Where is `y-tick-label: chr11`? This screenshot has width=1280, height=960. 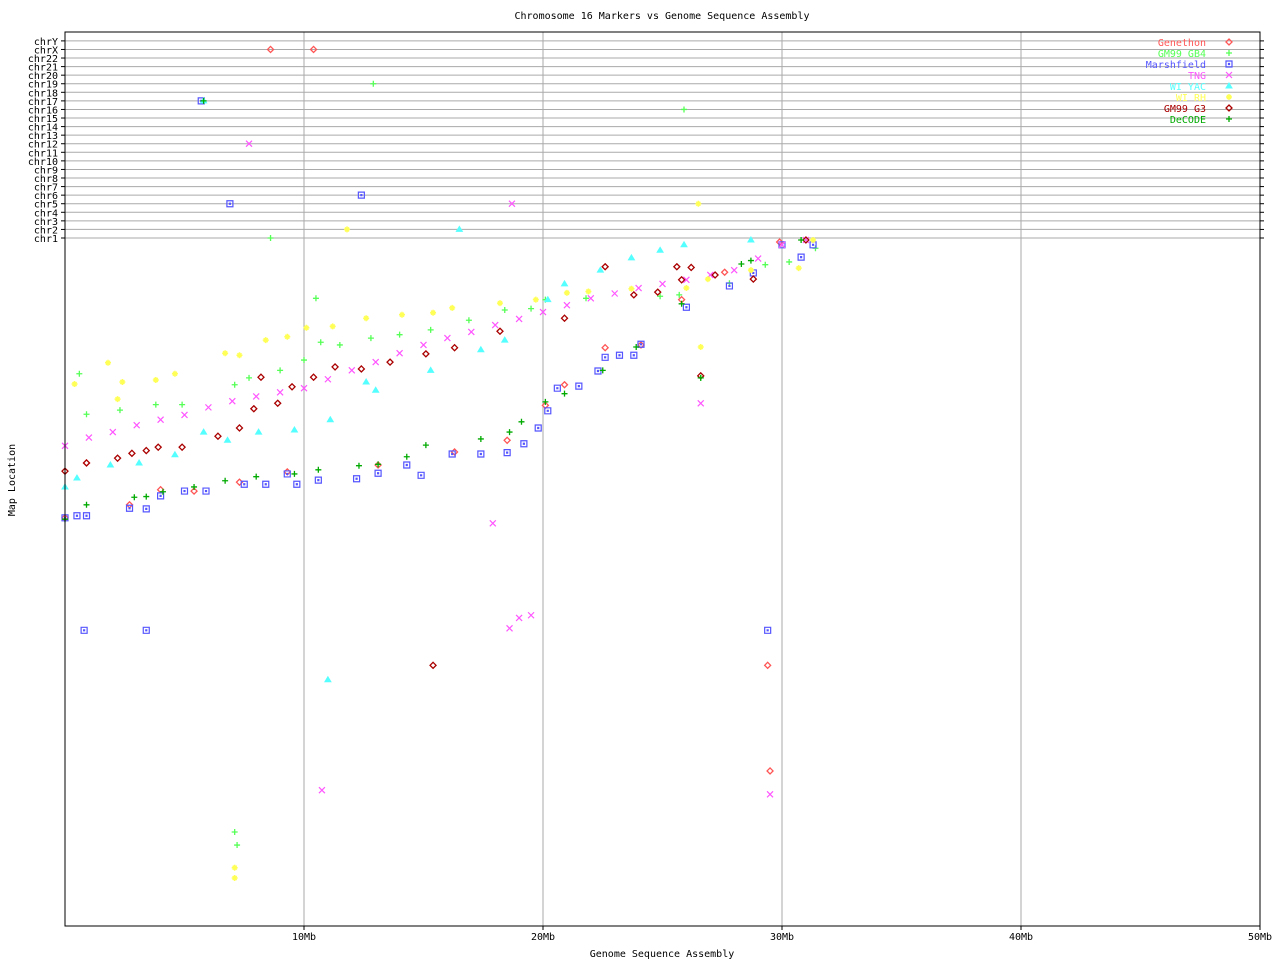
y-tick-label: chr11 is located at coordinates (43, 153).